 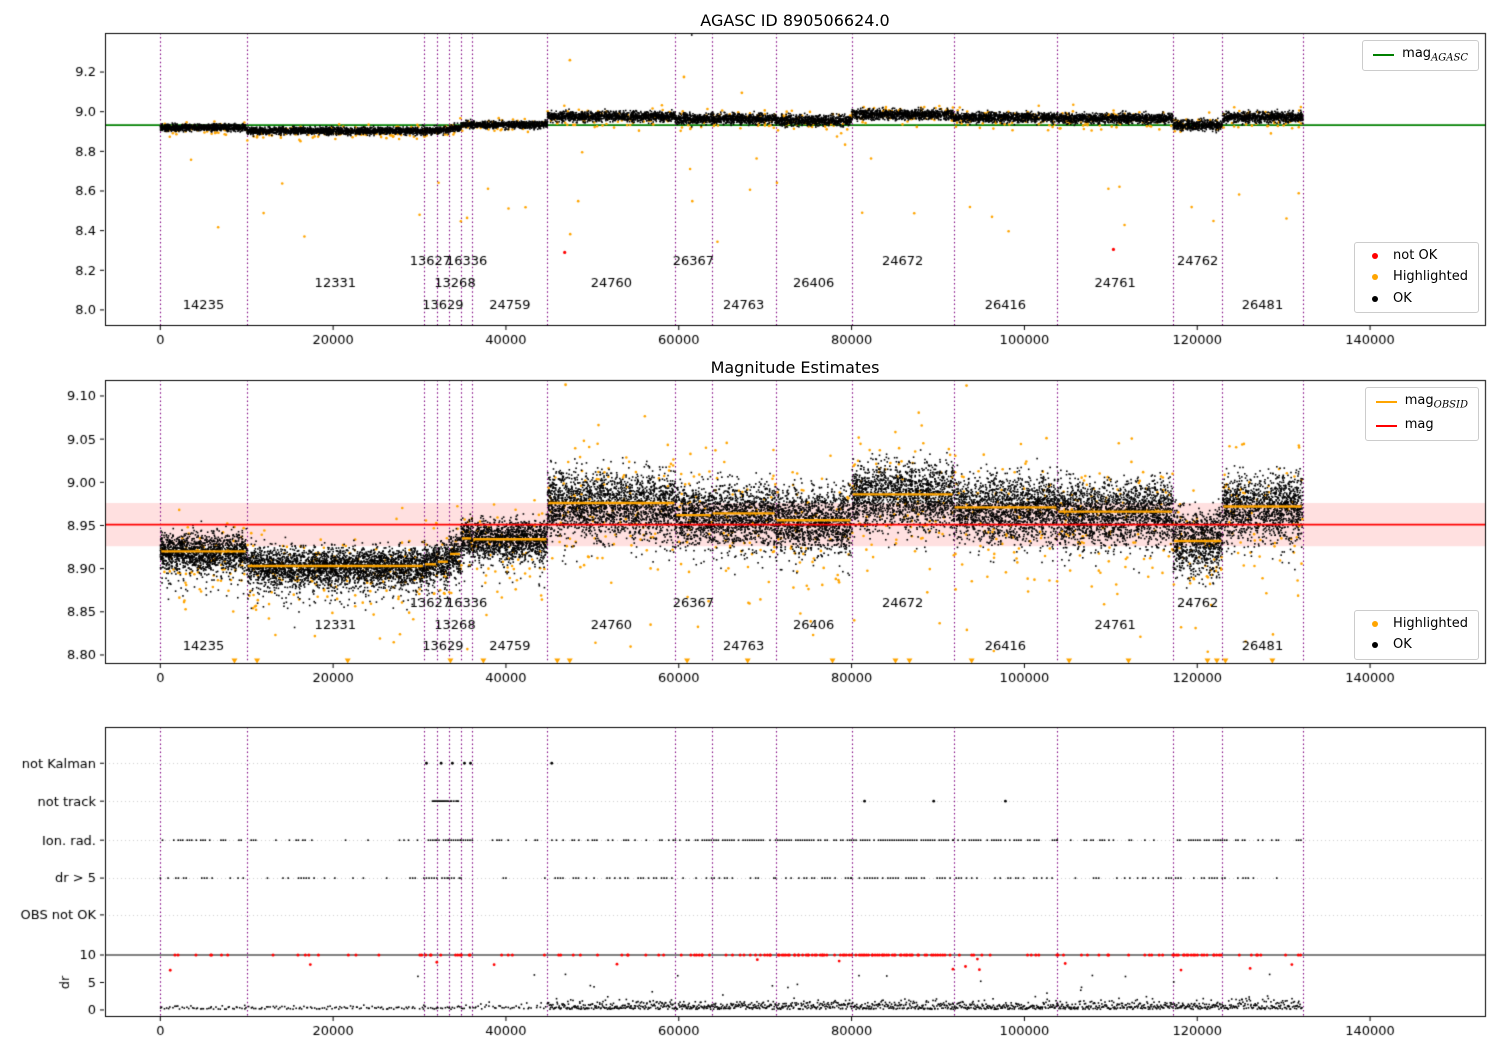 What do you see at coordinates (1386, 402) in the screenshot?
I see `mag-obsid-line-swatch` at bounding box center [1386, 402].